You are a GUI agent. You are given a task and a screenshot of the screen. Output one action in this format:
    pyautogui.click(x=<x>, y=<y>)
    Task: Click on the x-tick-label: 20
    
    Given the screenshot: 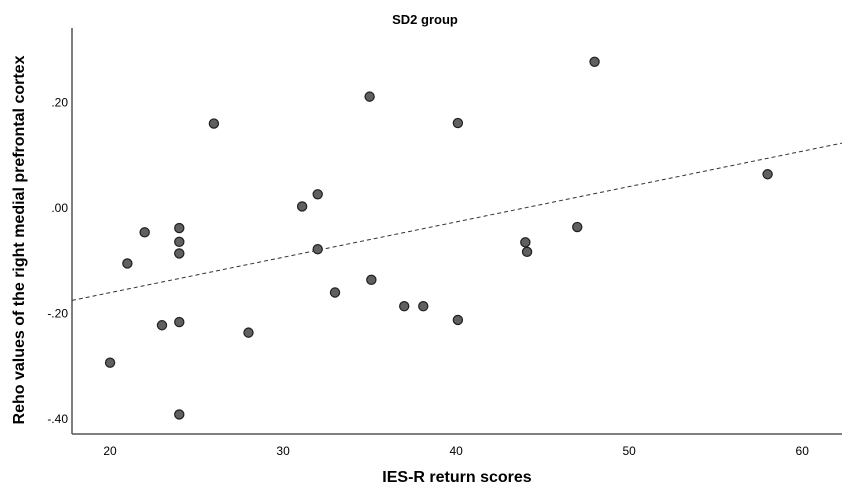 What is the action you would take?
    pyautogui.click(x=110, y=451)
    